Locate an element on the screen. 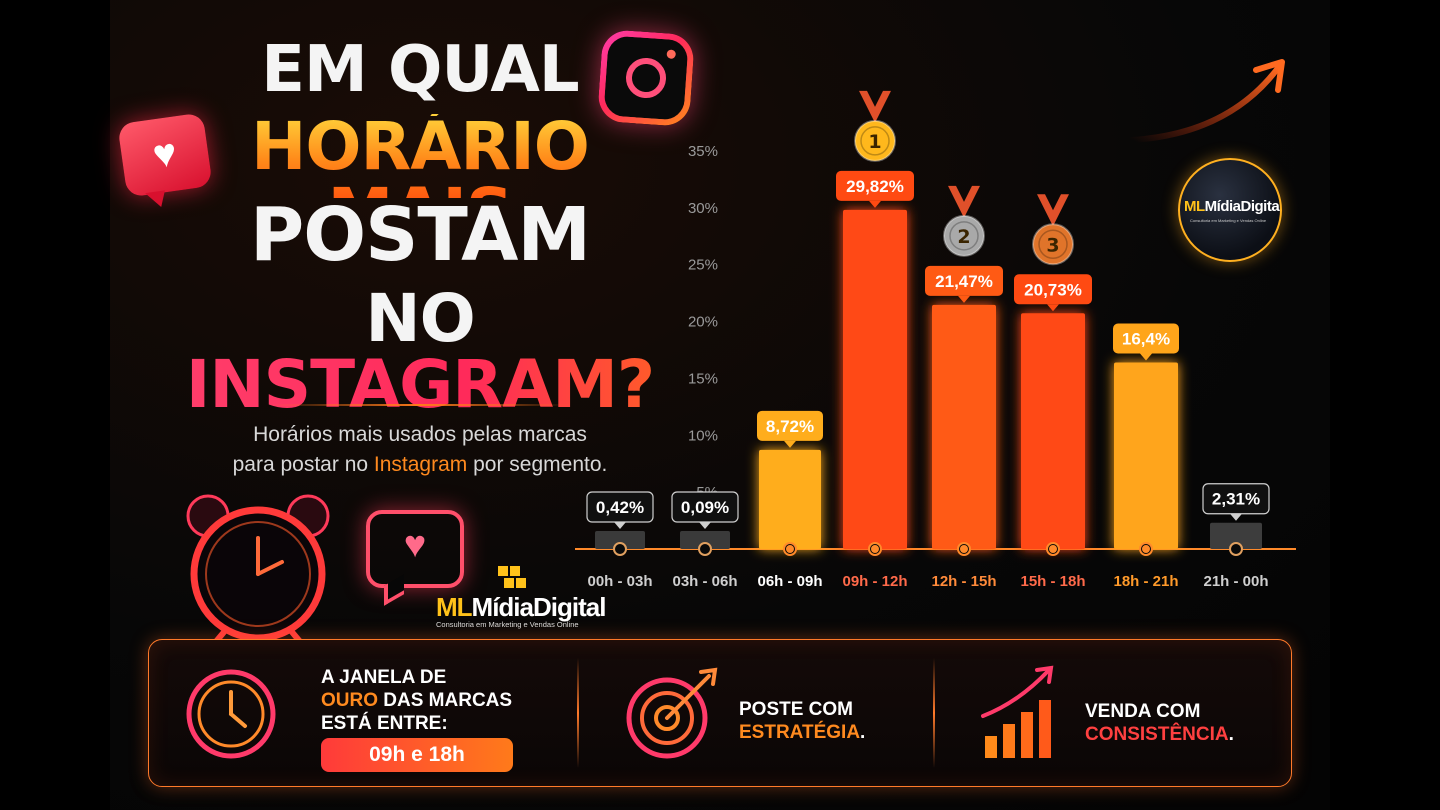 The image size is (1440, 810). medal-rank: 1 is located at coordinates (874, 142).